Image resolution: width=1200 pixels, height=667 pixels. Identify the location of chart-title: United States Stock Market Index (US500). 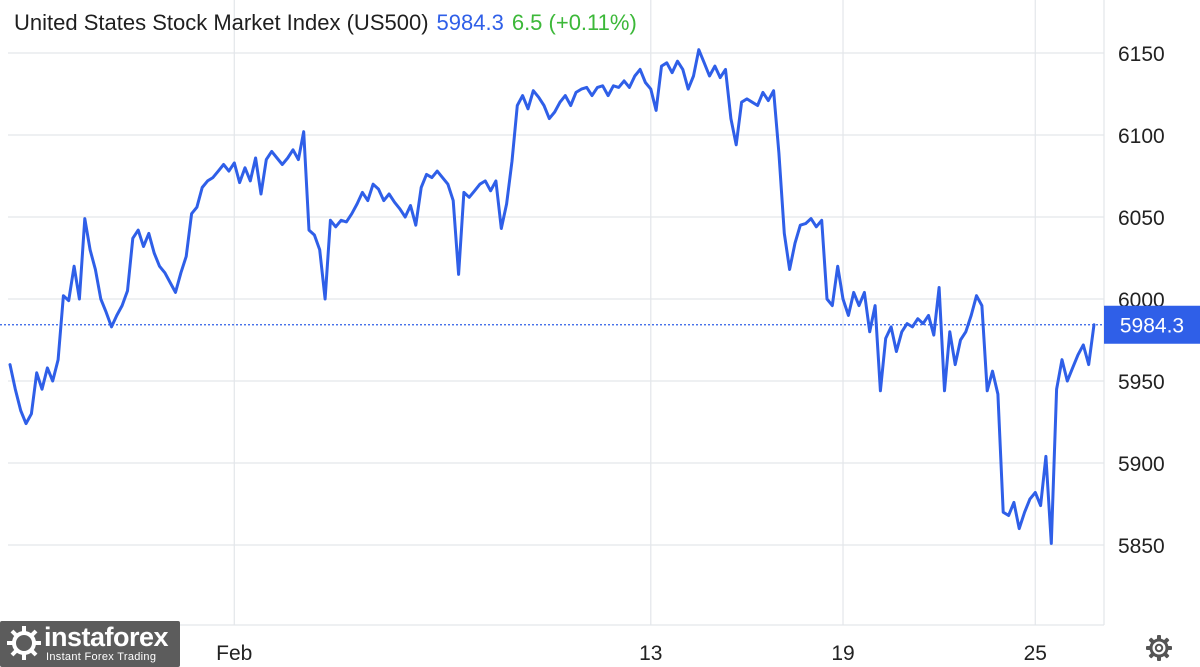
(221, 22).